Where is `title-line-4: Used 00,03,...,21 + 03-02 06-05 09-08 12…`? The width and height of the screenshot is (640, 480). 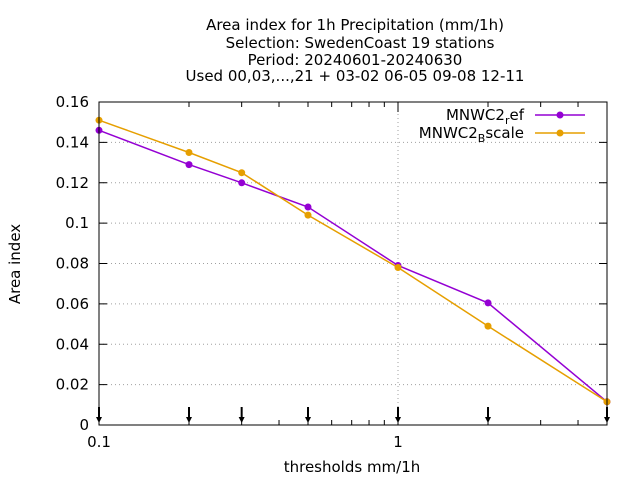
title-line-4: Used 00,03,...,21 + 03-02 06-05 09-08 12… is located at coordinates (355, 76).